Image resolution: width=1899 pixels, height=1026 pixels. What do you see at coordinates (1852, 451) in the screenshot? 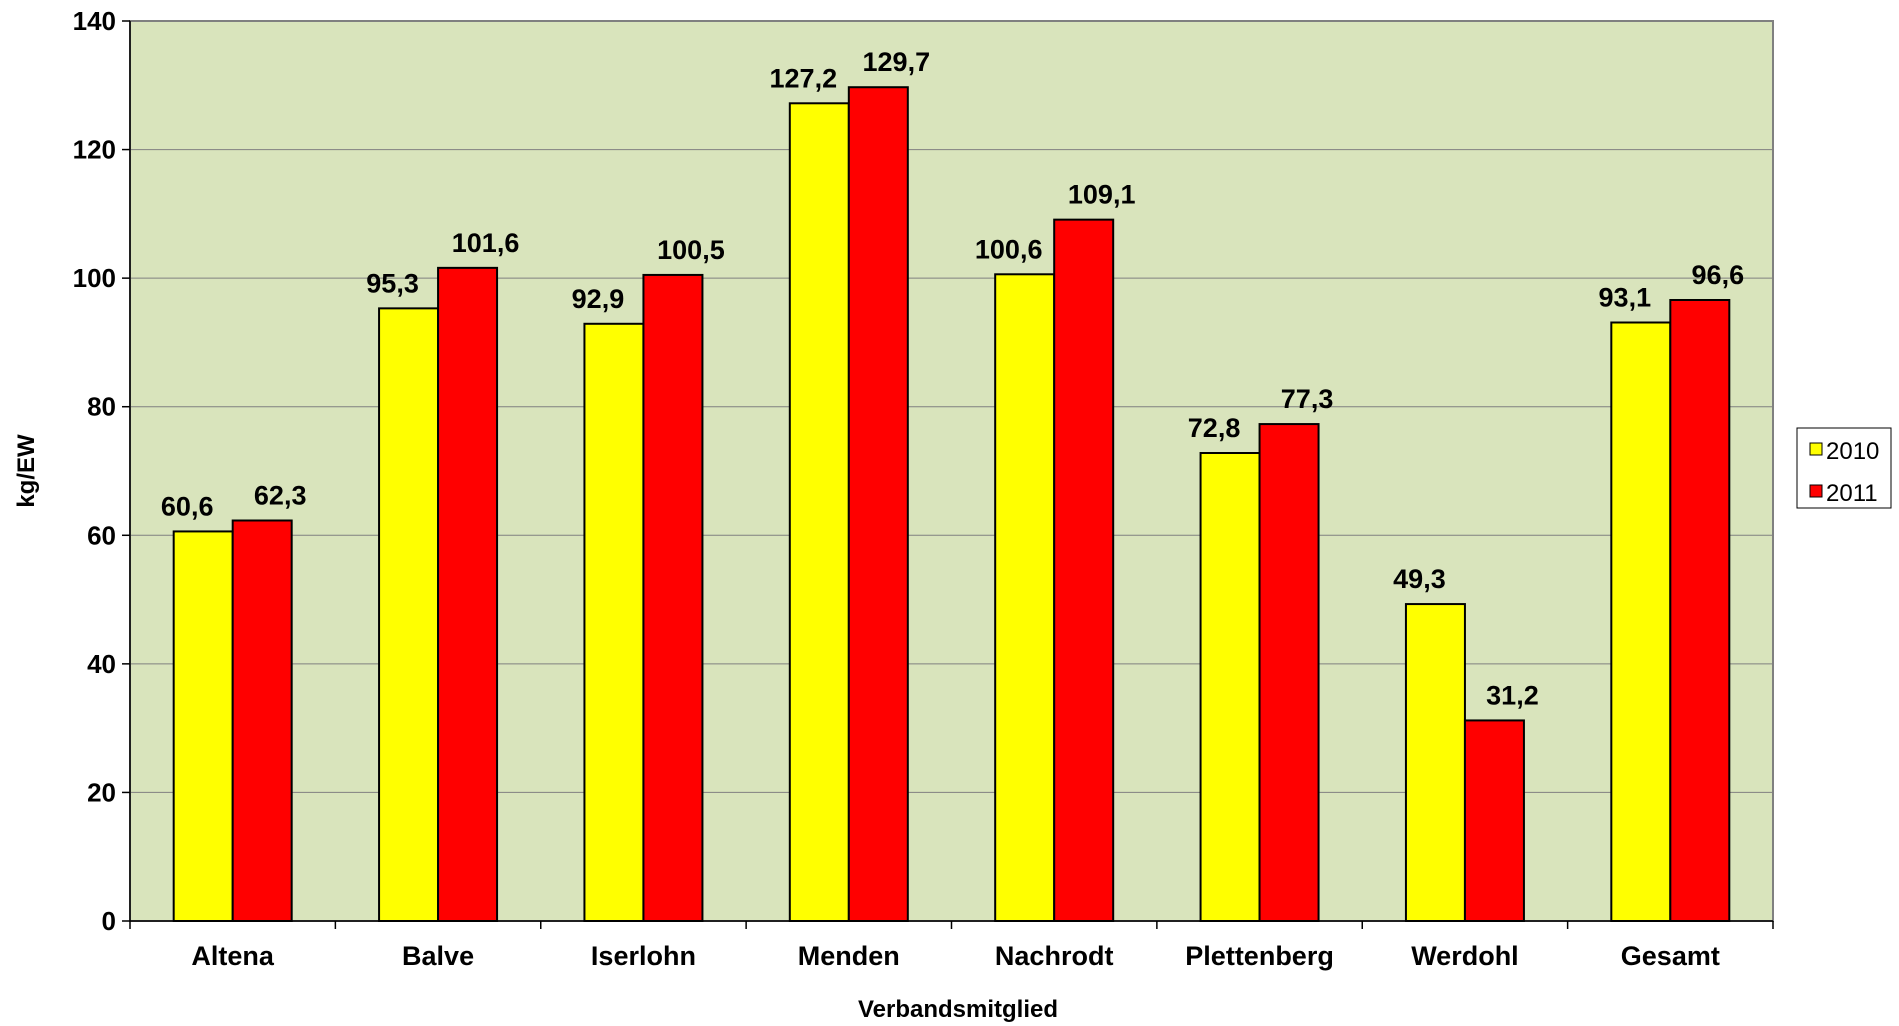
I see `legend-label-2010: 2010` at bounding box center [1852, 451].